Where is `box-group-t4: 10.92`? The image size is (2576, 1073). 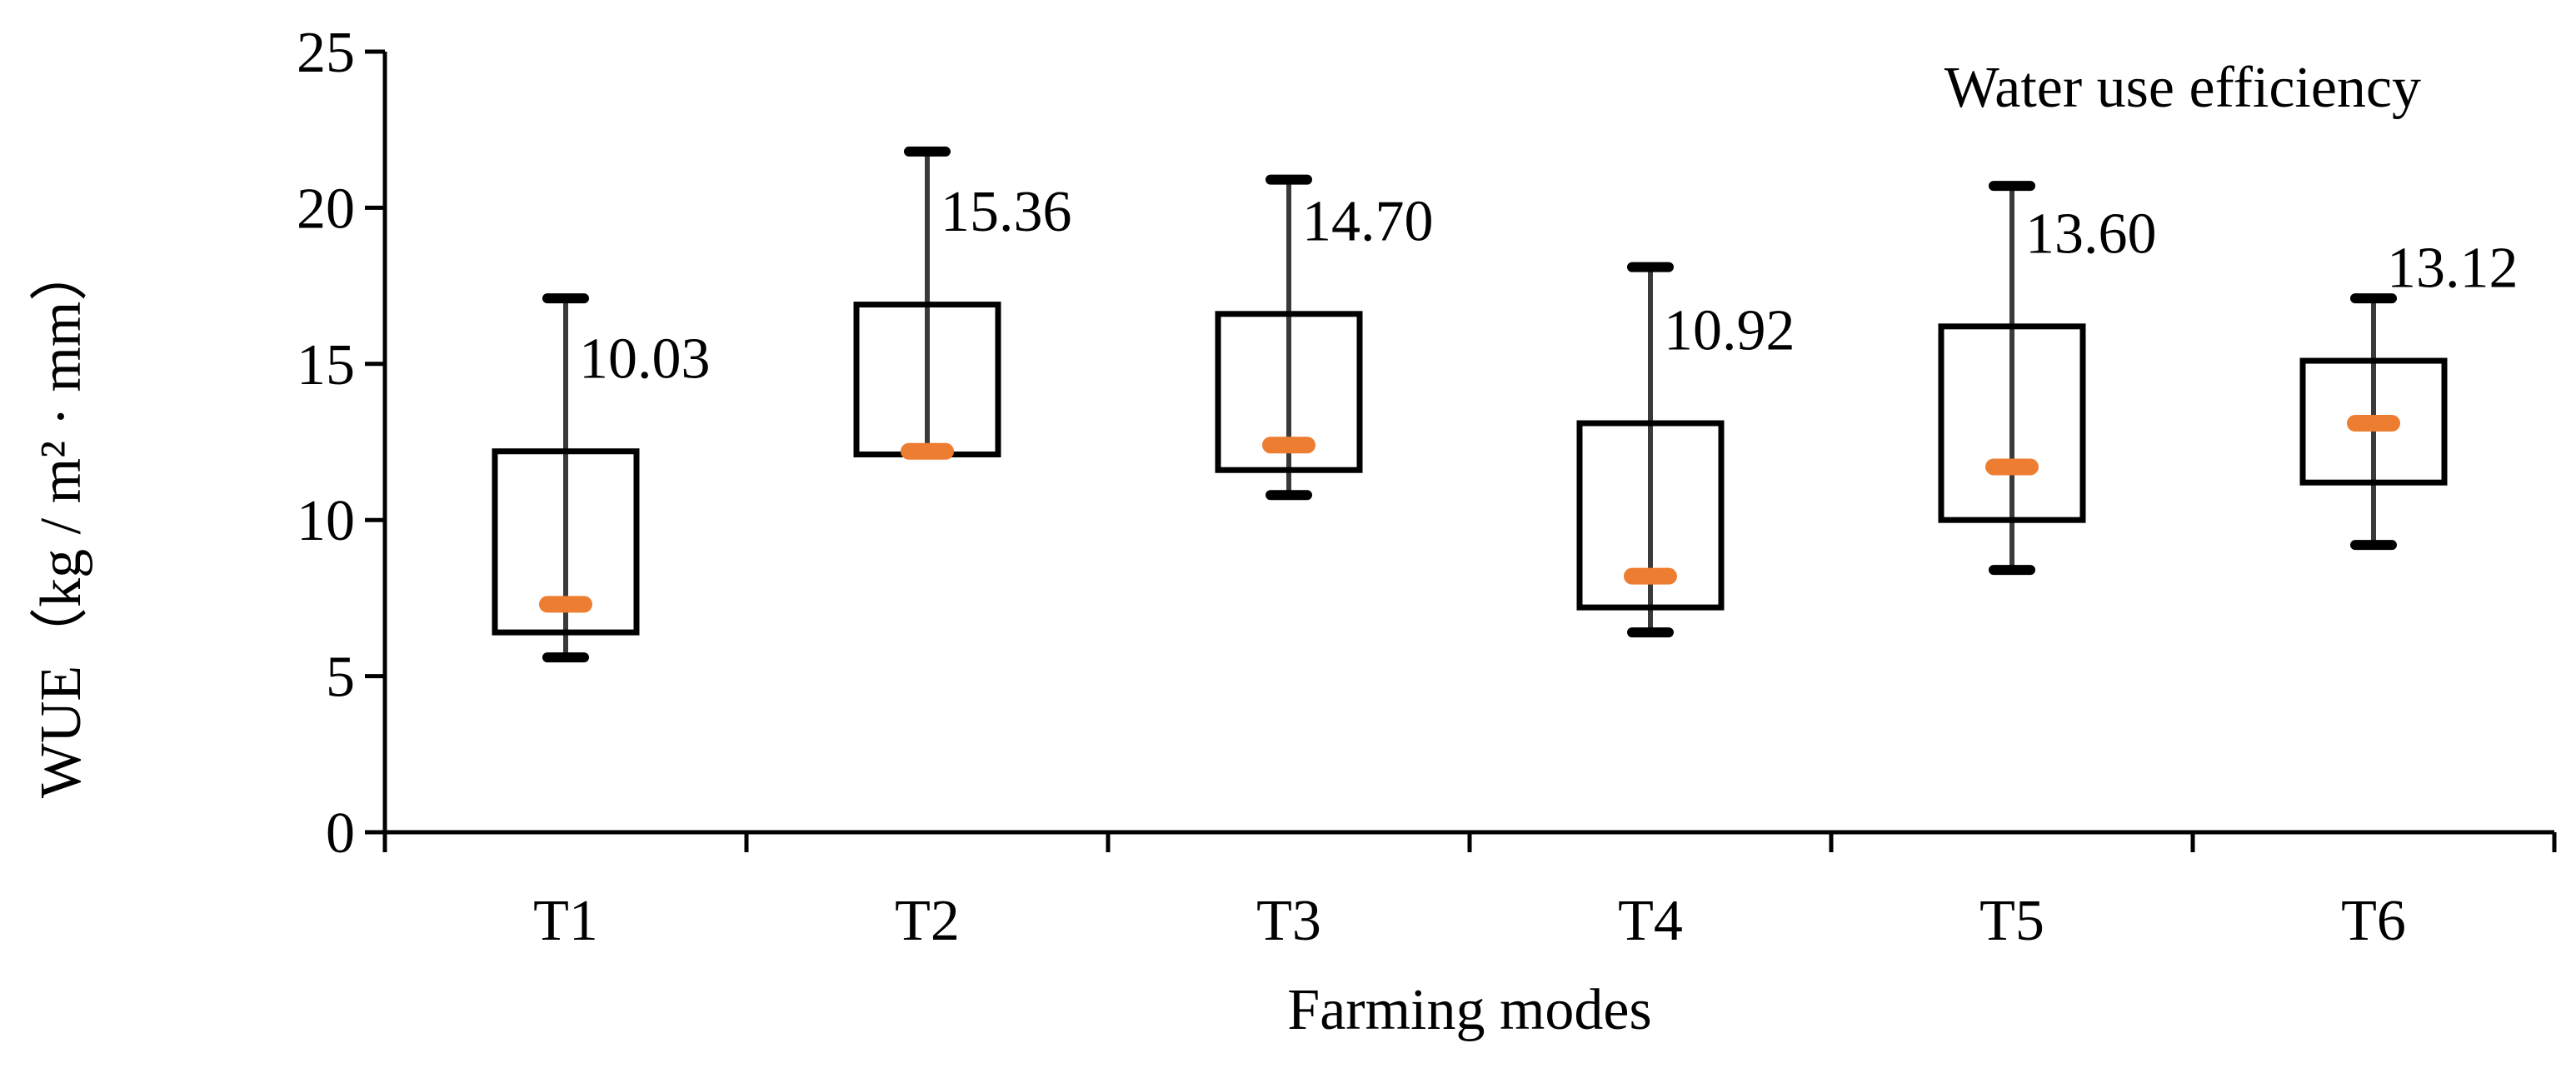 box-group-t4: 10.92 is located at coordinates (1685, 450).